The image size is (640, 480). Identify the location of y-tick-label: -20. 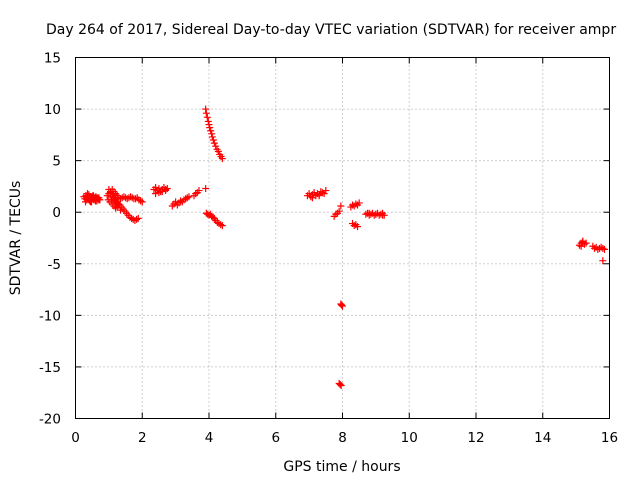
(50, 420).